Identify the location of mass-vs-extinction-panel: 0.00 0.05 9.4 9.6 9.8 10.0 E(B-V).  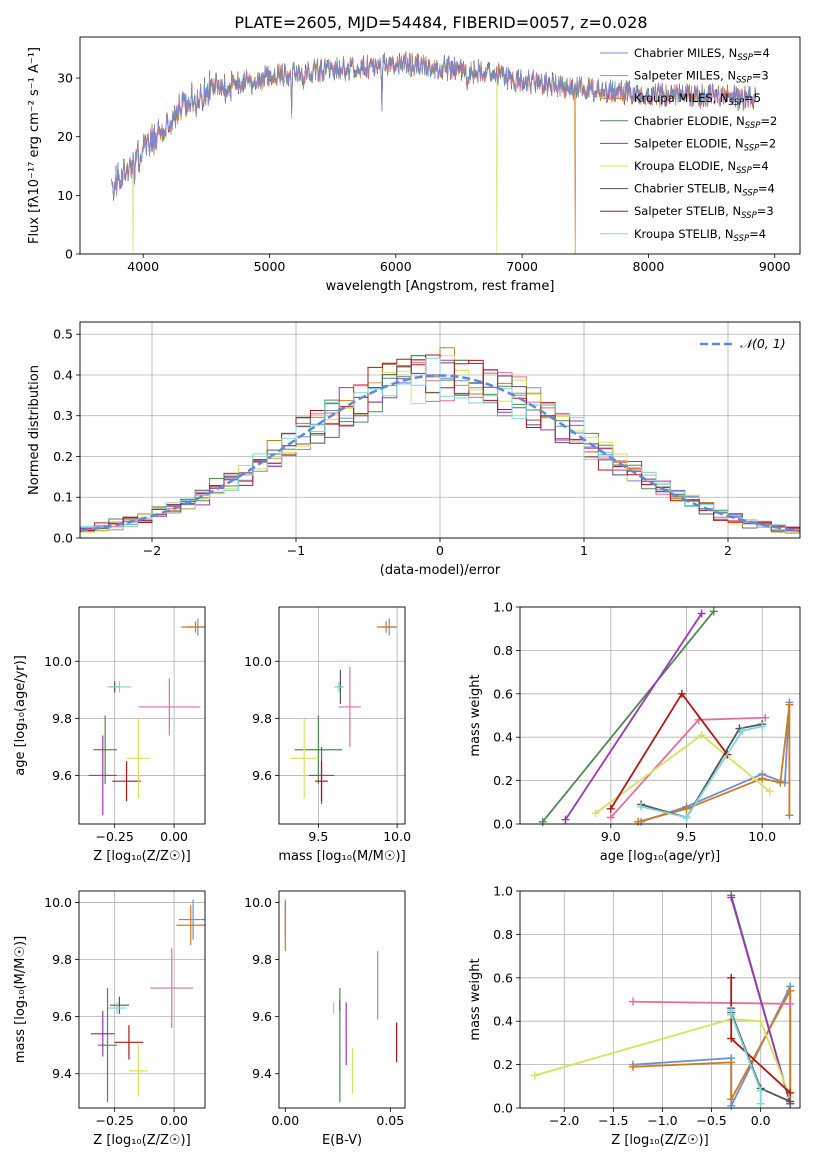
(325, 1019).